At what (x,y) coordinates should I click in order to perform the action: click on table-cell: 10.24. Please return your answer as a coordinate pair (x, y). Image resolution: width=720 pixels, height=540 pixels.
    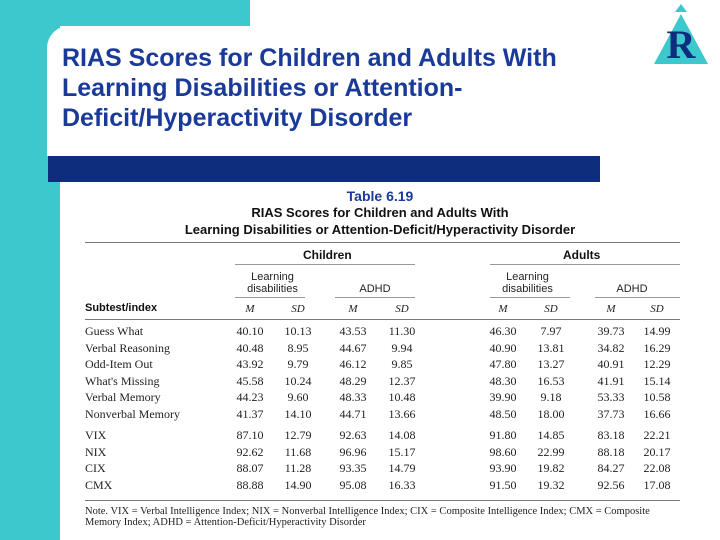
    Looking at the image, I should click on (298, 380).